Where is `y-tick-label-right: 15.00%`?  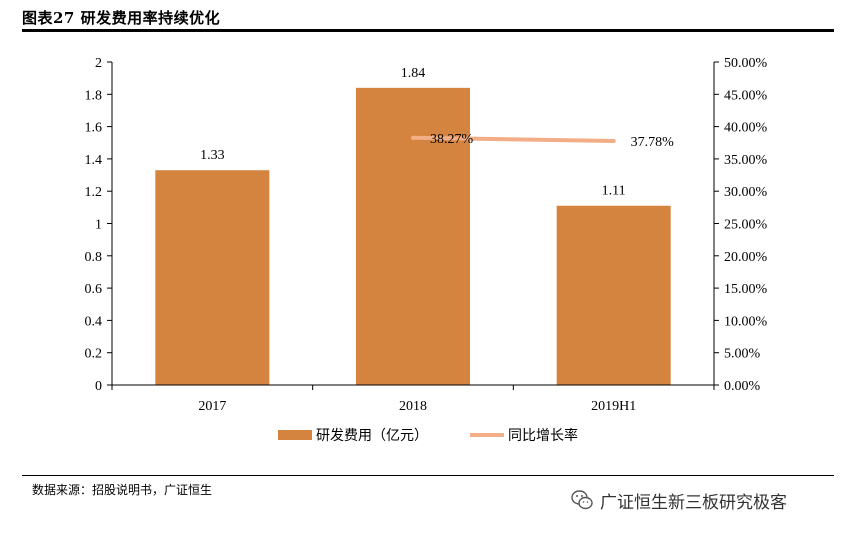
y-tick-label-right: 15.00% is located at coordinates (746, 289).